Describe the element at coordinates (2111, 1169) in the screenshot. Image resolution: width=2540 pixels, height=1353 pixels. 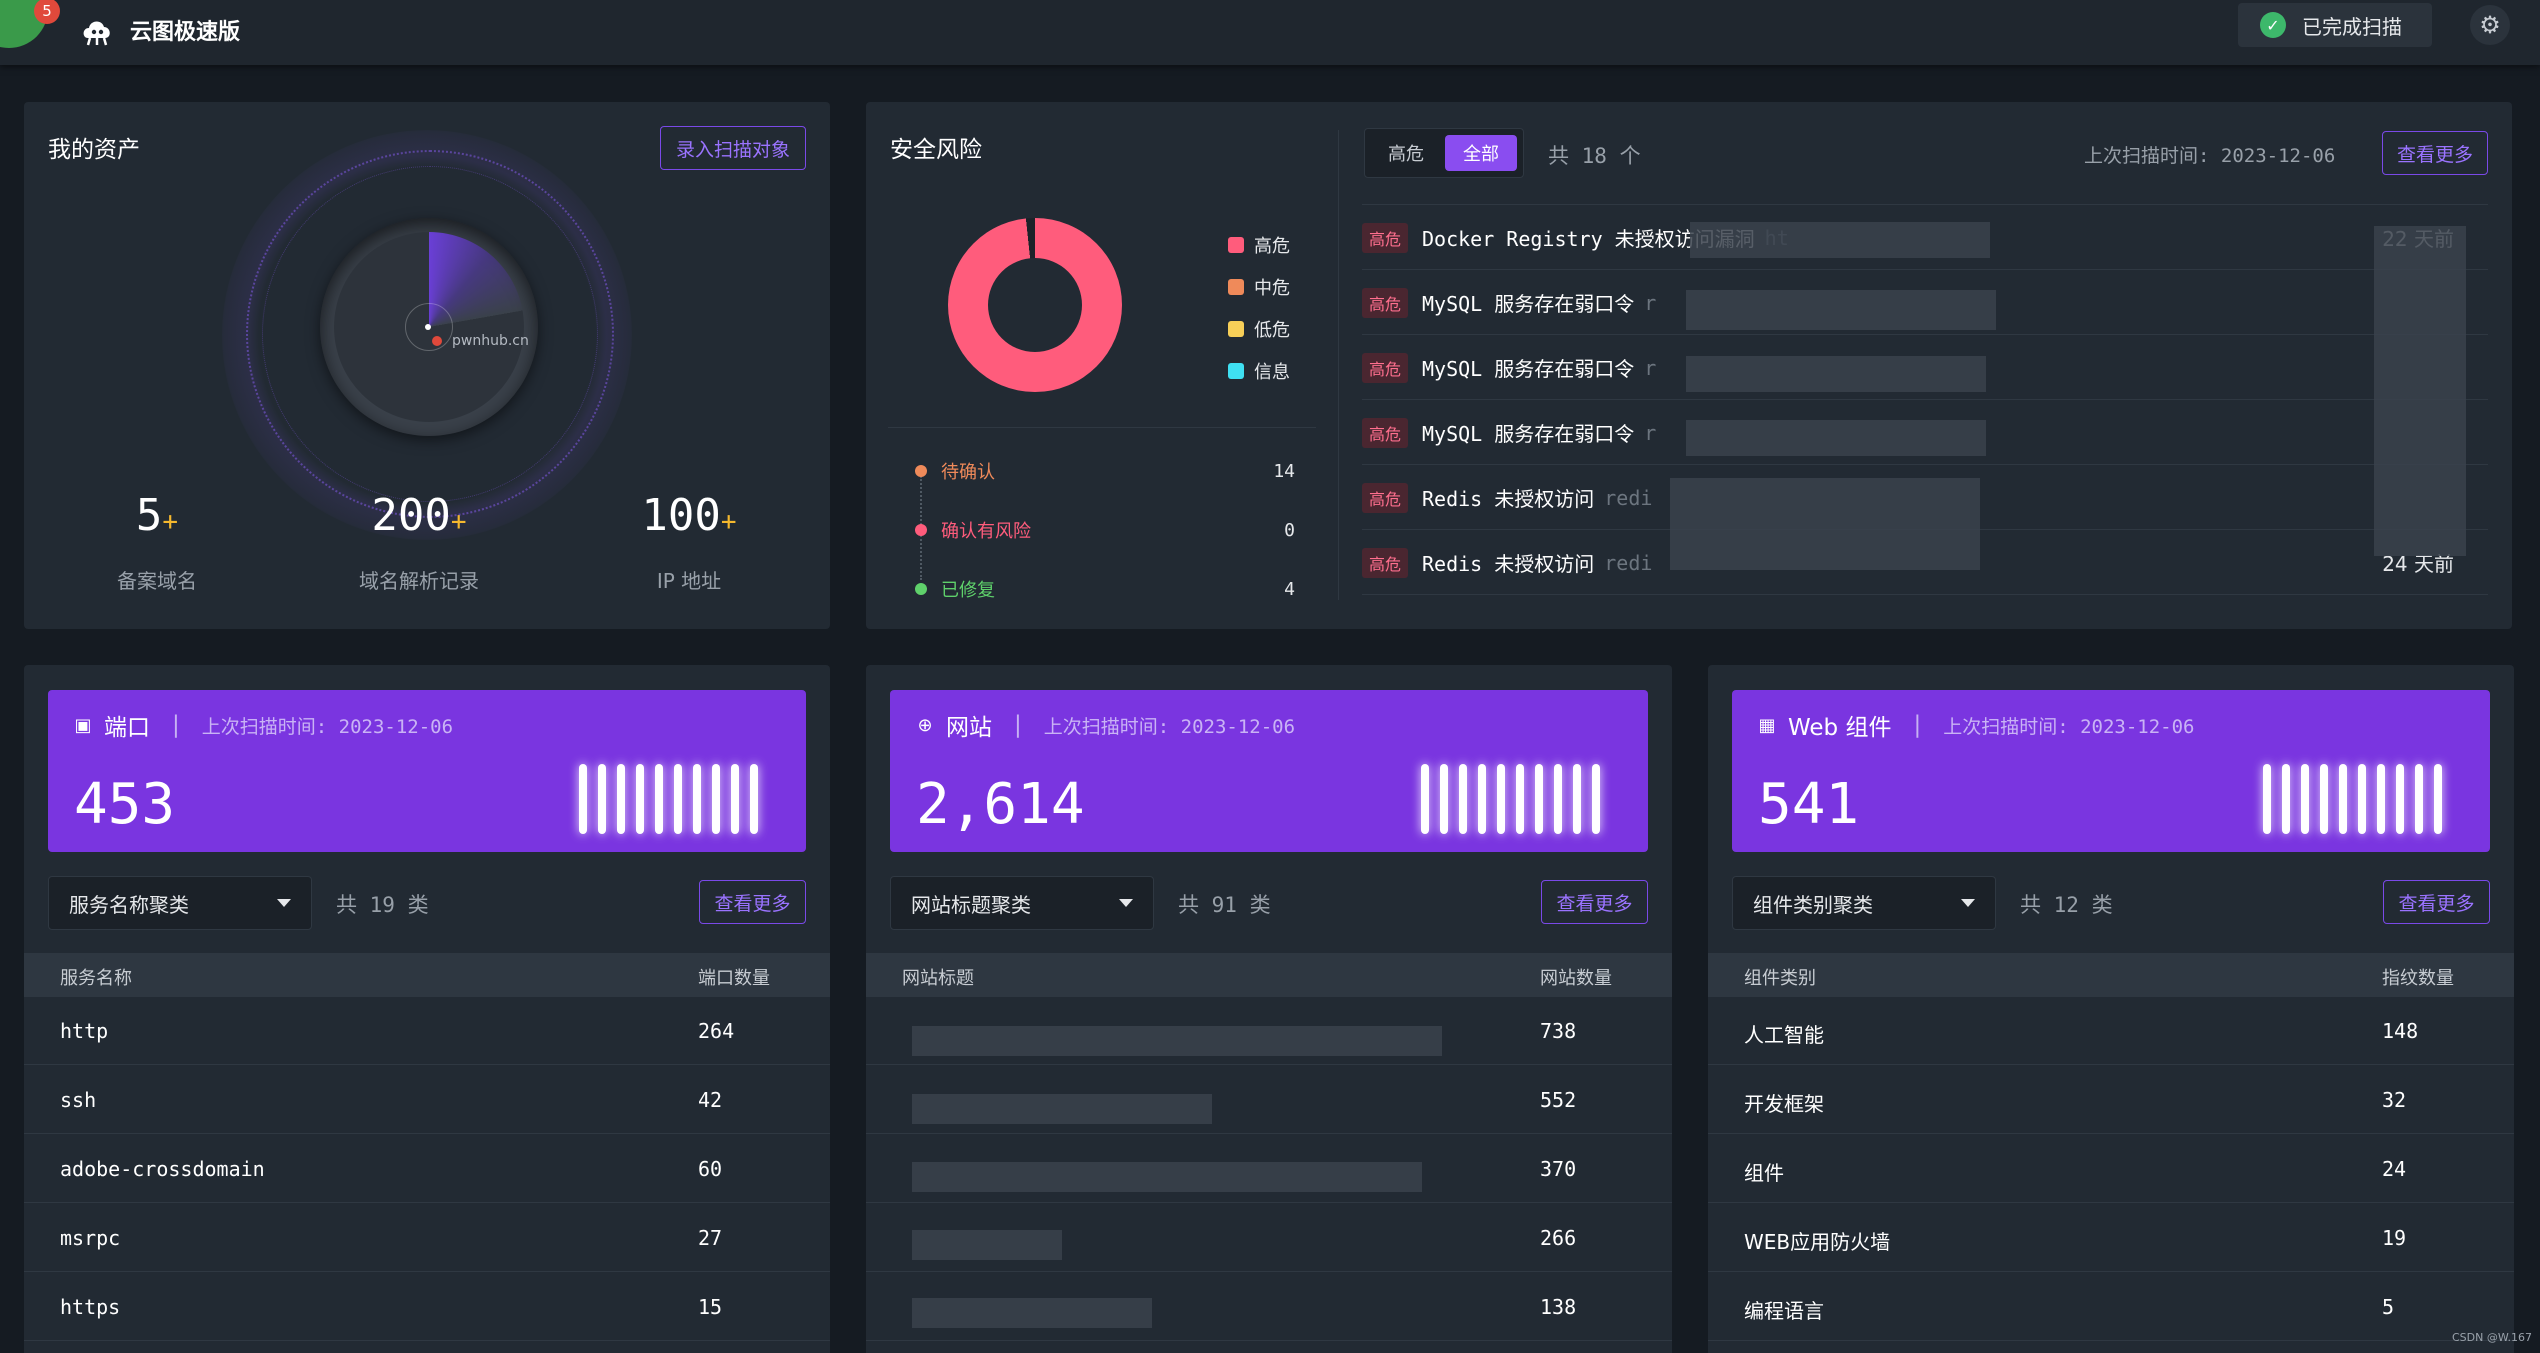
I see `table-row: 组件 24` at that location.